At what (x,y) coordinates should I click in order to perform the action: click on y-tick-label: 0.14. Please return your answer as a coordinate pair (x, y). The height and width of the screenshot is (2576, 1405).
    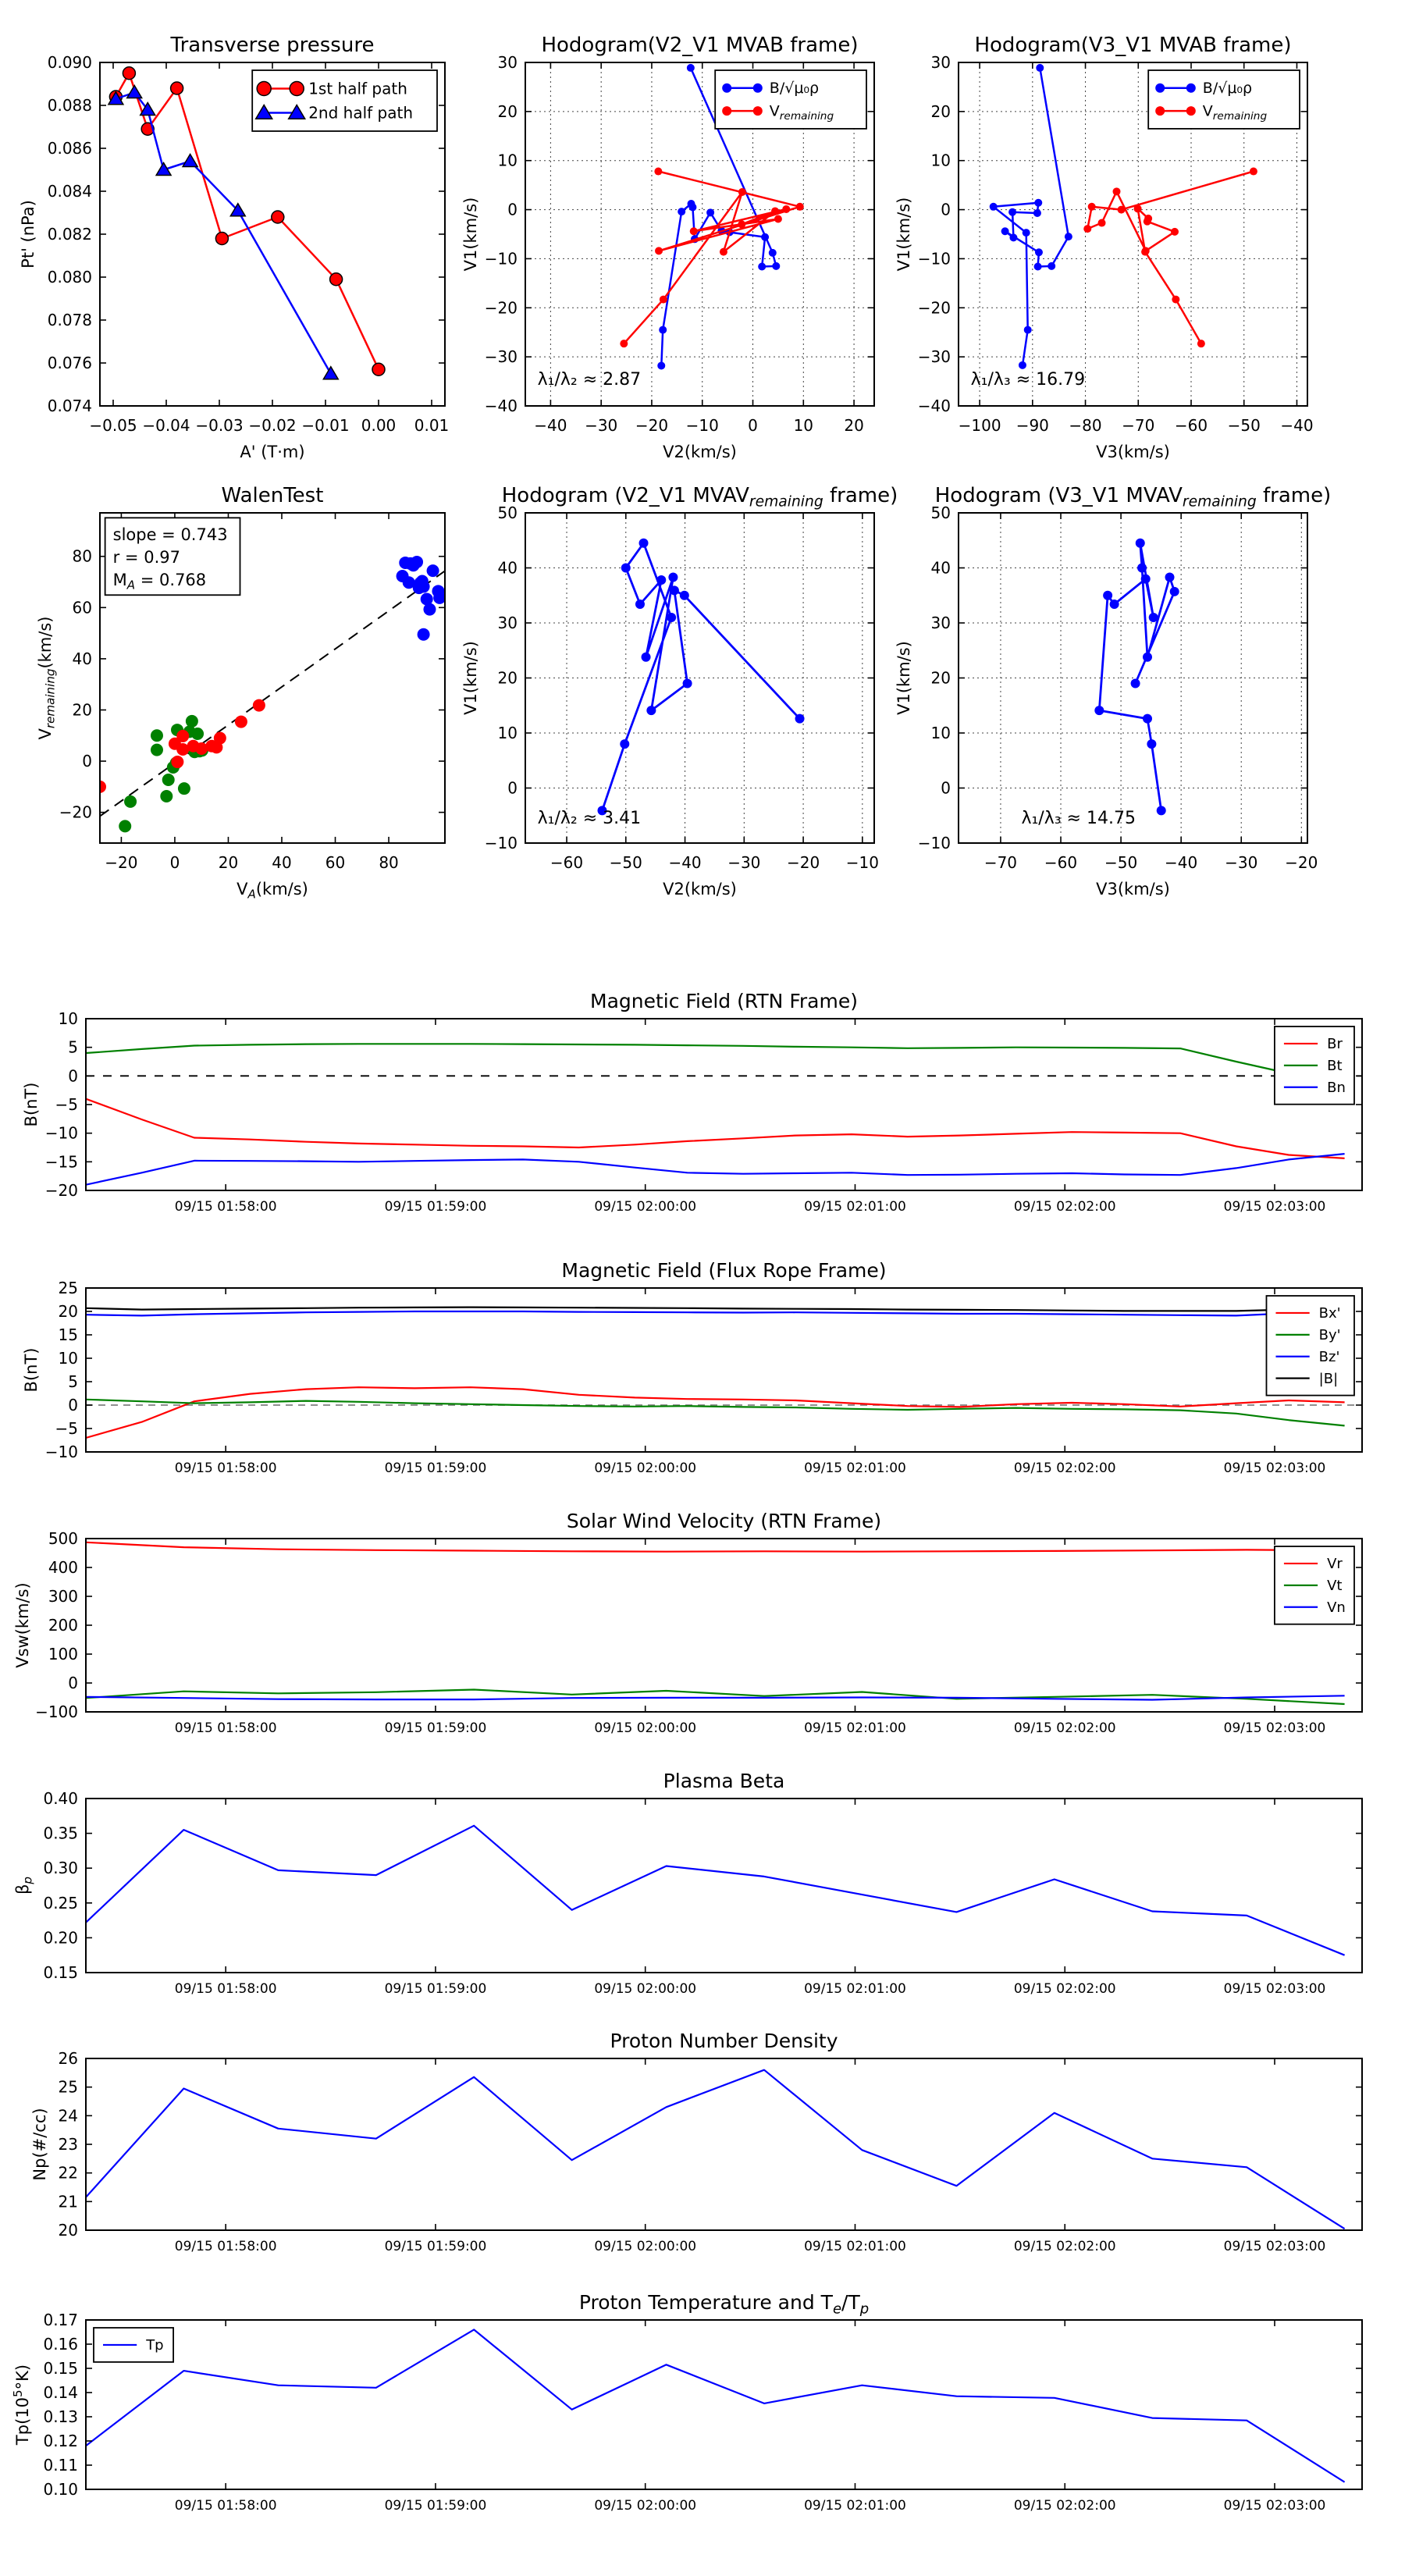
    Looking at the image, I should click on (60, 2392).